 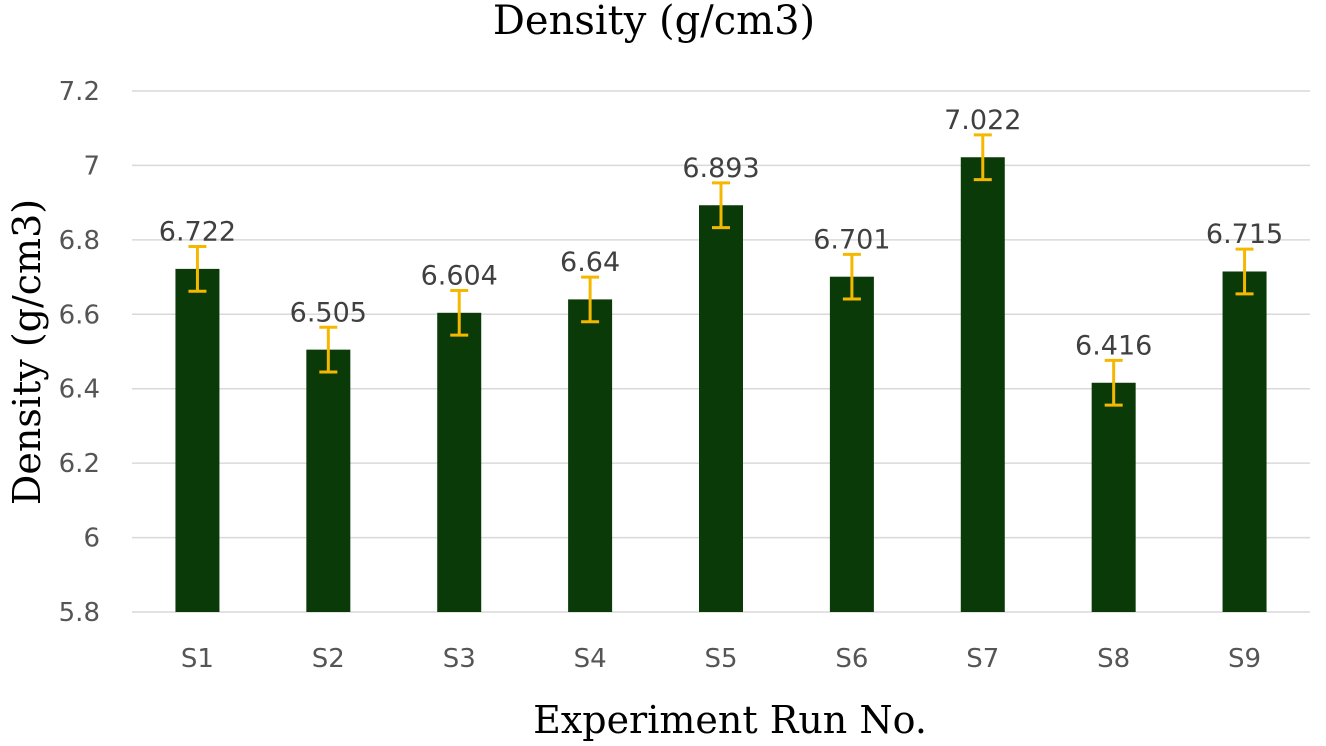 What do you see at coordinates (1244, 234) in the screenshot?
I see `data-label: 6.715` at bounding box center [1244, 234].